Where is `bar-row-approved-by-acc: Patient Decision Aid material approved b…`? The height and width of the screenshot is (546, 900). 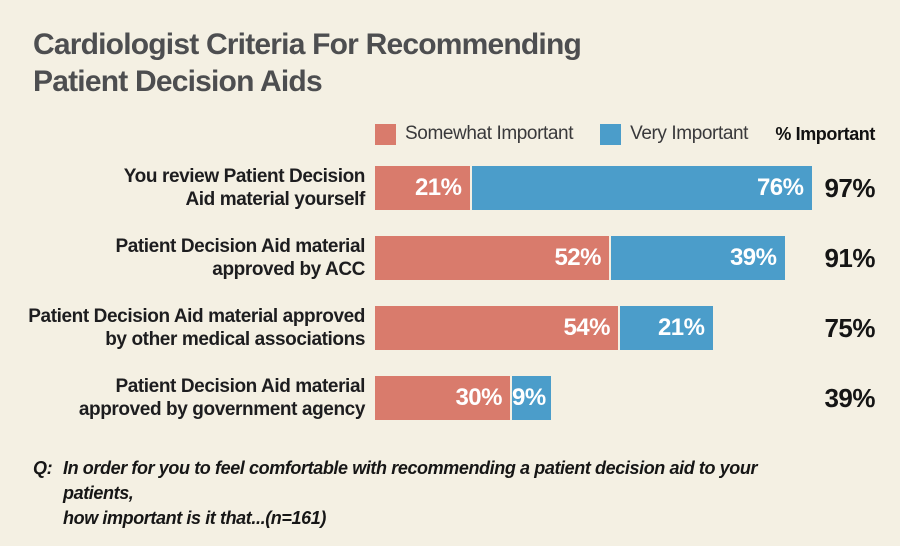 bar-row-approved-by-acc: Patient Decision Aid material approved b… is located at coordinates (450, 258).